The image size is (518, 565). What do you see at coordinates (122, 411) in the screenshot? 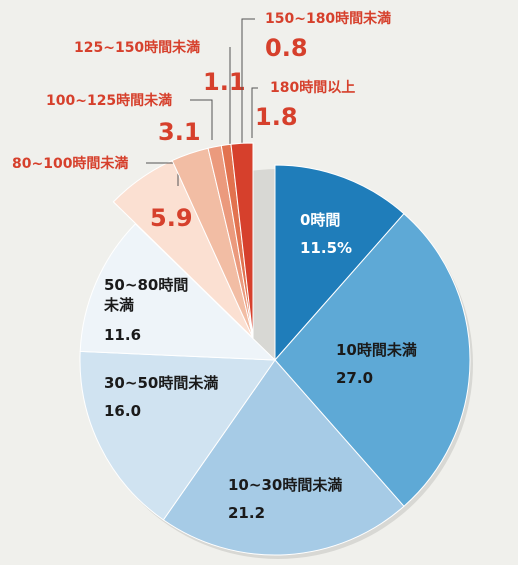
I see `slice-value-3: 16.0` at bounding box center [122, 411].